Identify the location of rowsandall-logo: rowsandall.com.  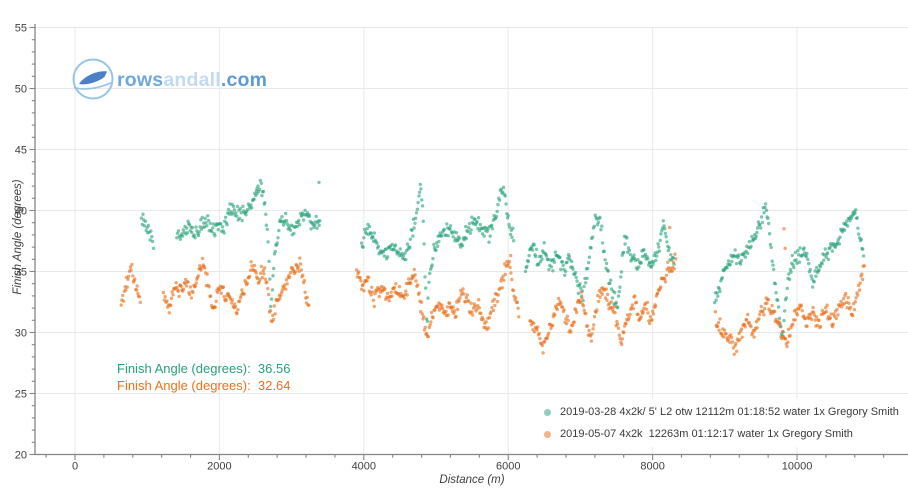
(168, 80).